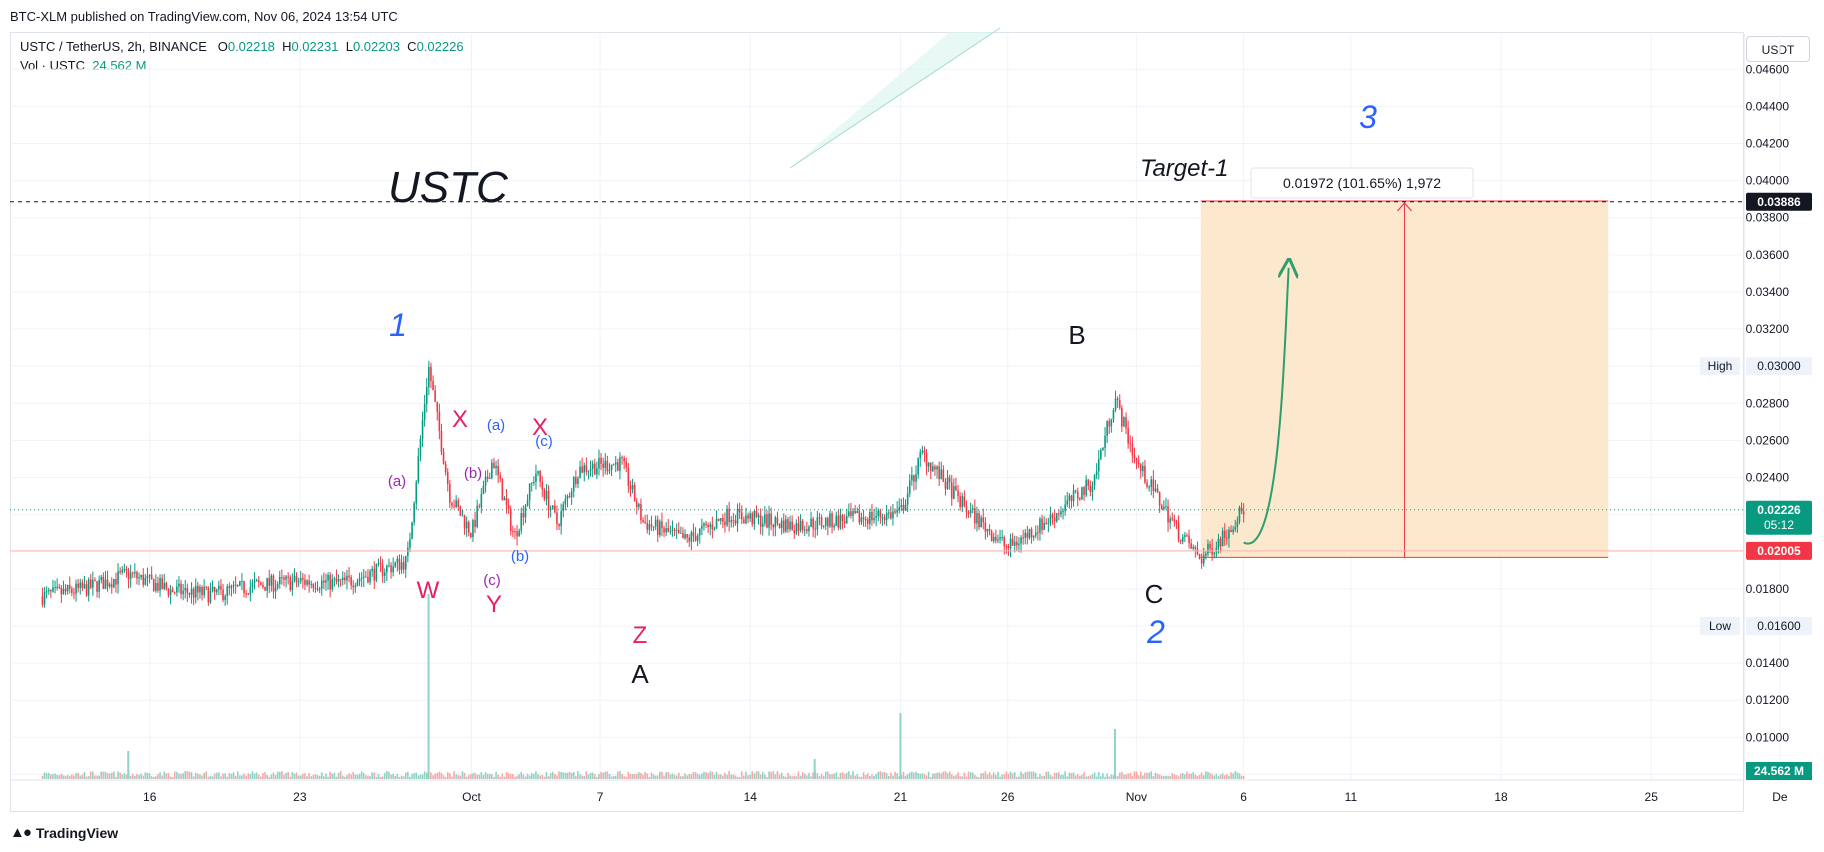  I want to click on volume-spike, so click(1114, 754).